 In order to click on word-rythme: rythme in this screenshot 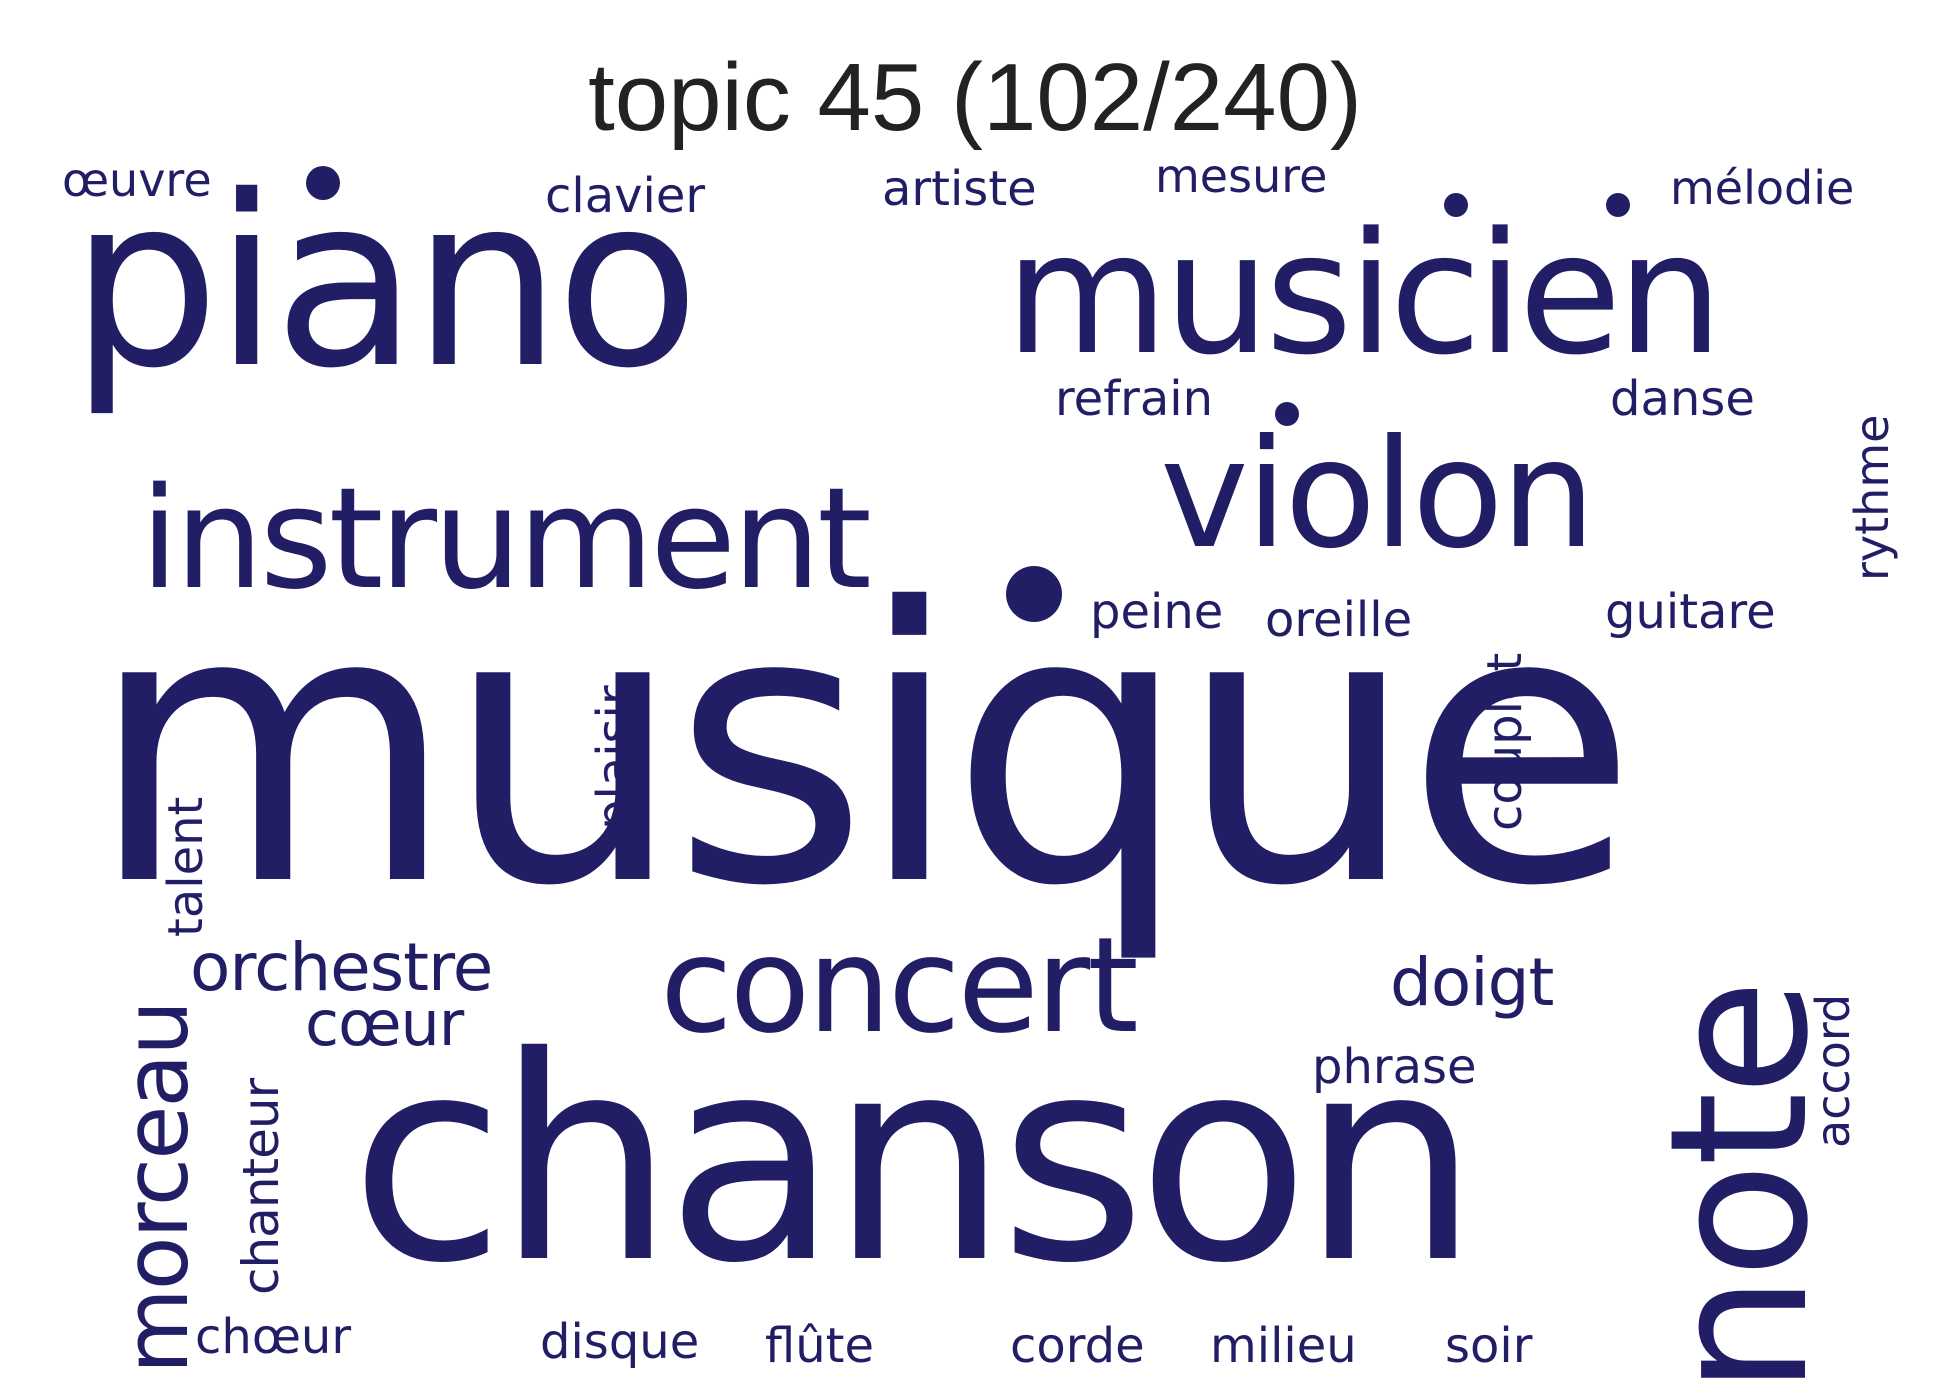, I will do `click(1872, 497)`.